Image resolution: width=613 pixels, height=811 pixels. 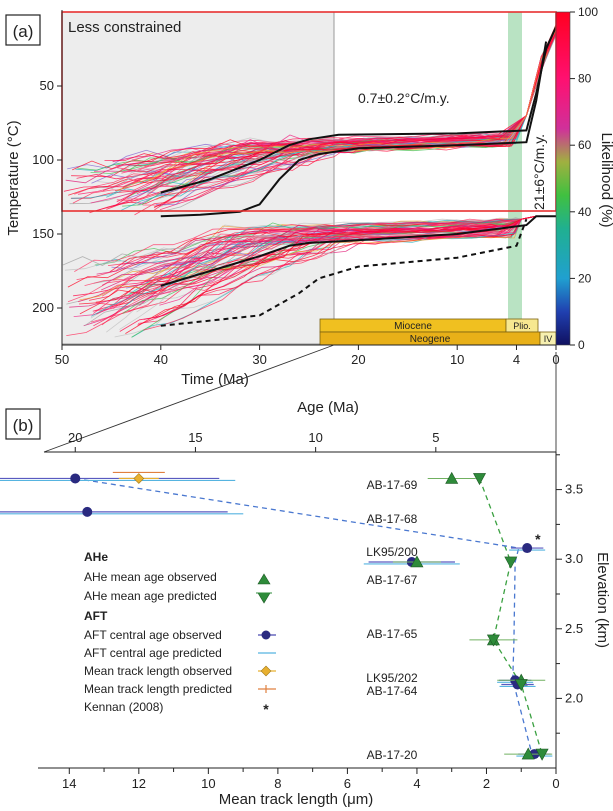 What do you see at coordinates (153, 653) in the screenshot?
I see `legend-aft-predicted: AFT central age predicted` at bounding box center [153, 653].